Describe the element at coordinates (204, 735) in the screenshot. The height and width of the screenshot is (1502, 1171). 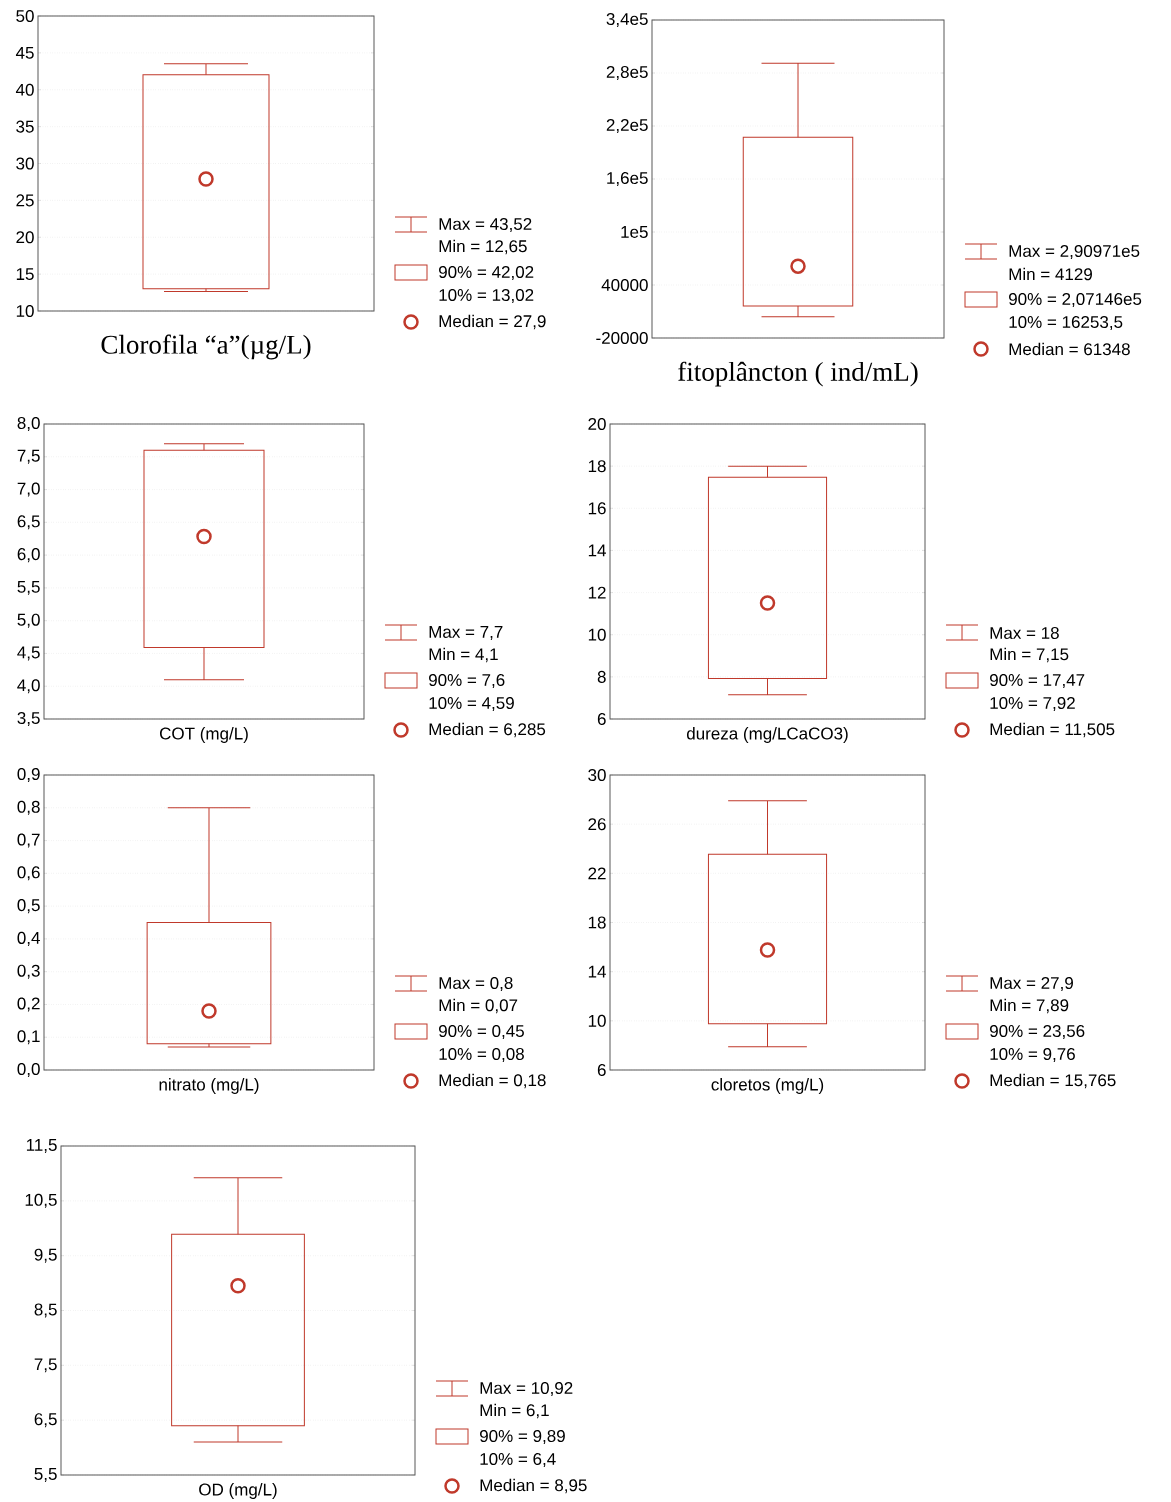
I see `x-axis-title: COT (mg/L)` at that location.